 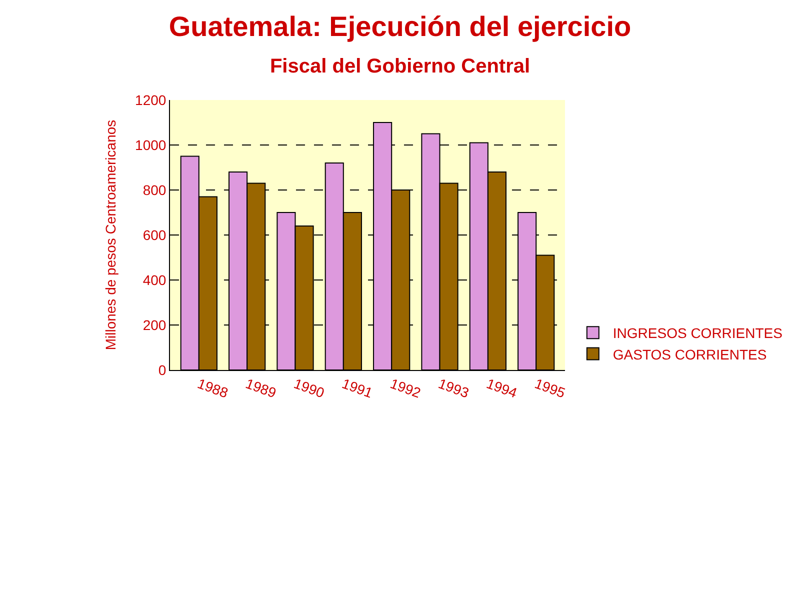 I want to click on x-tick-label: 1995, so click(x=550, y=388).